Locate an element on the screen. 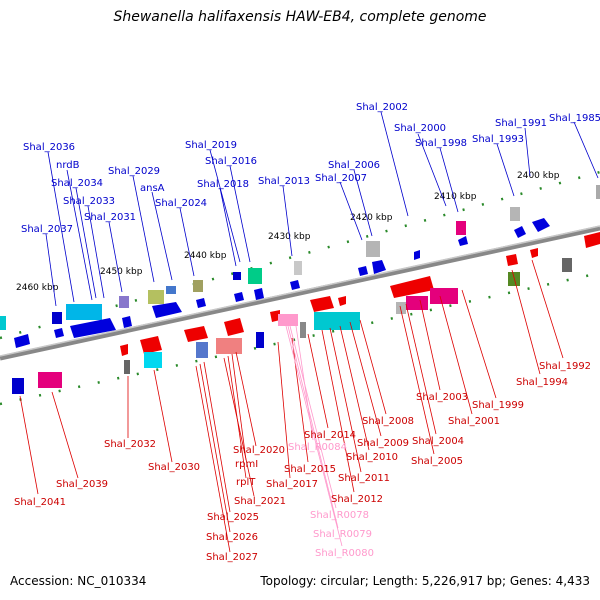 The height and width of the screenshot is (600, 600). gene-label-shal-r0078: Shal_R0078 is located at coordinates (339, 515).